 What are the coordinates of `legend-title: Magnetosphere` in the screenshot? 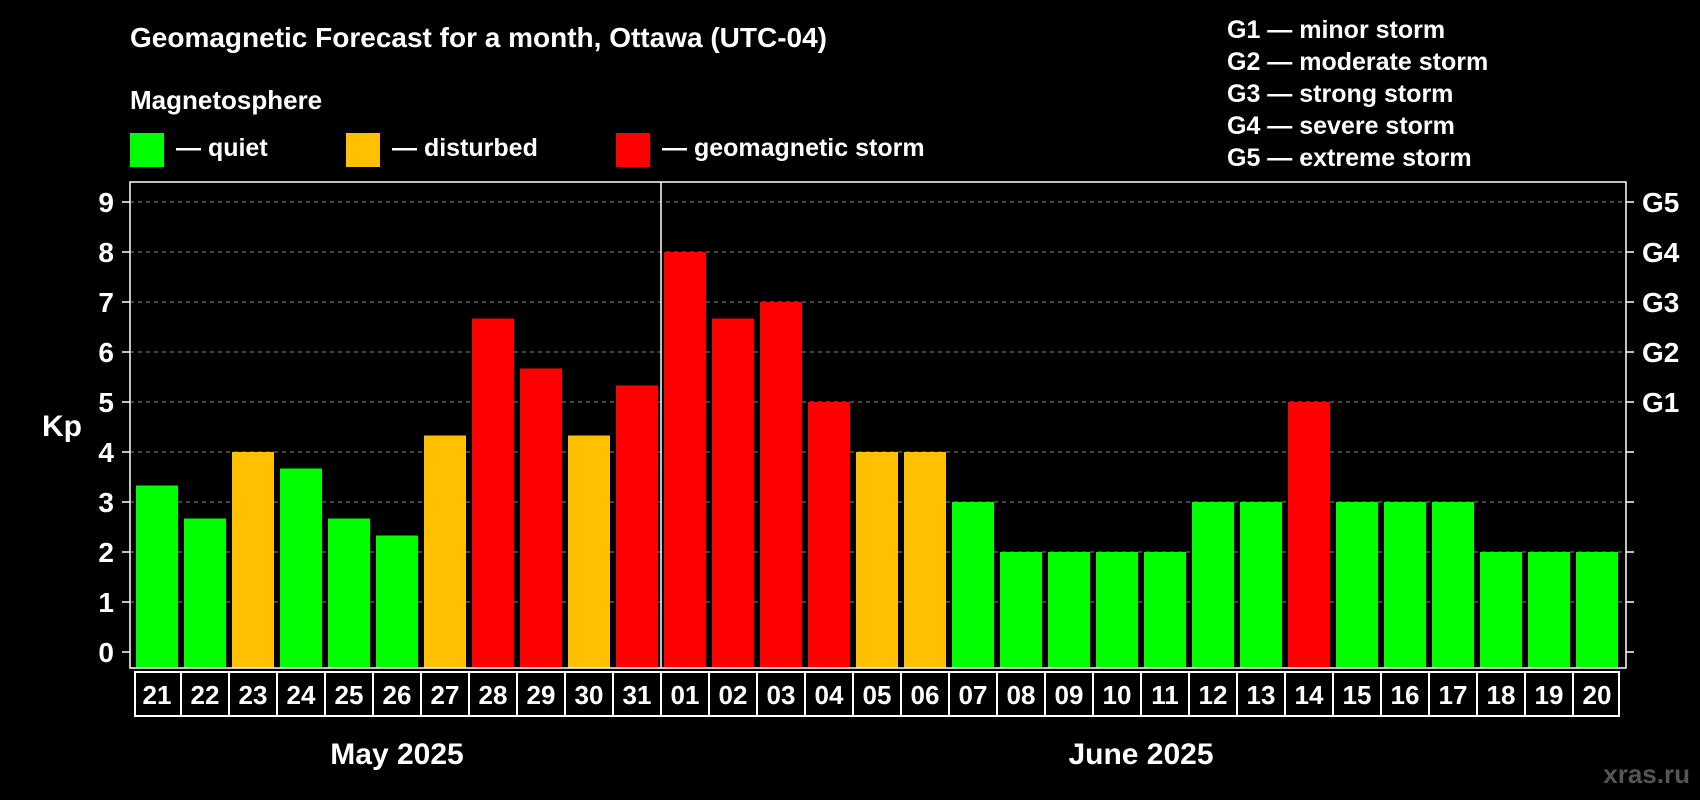 It's located at (226, 100).